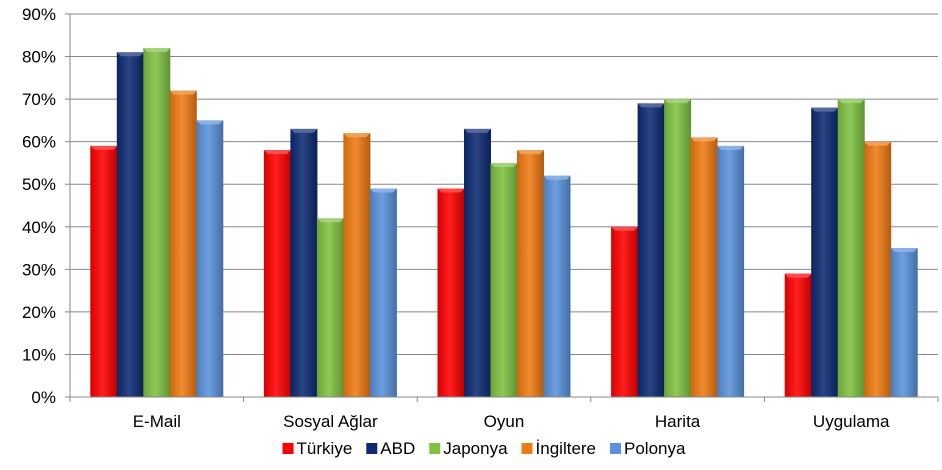 This screenshot has height=470, width=942. What do you see at coordinates (731, 271) in the screenshot?
I see `bar-Polonya-Harita` at bounding box center [731, 271].